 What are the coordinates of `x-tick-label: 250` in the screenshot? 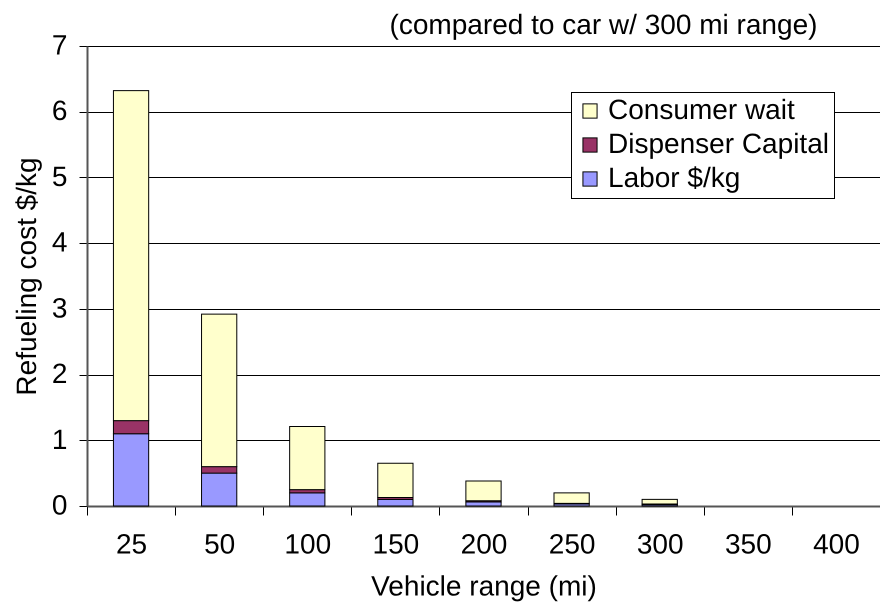 It's located at (572, 544).